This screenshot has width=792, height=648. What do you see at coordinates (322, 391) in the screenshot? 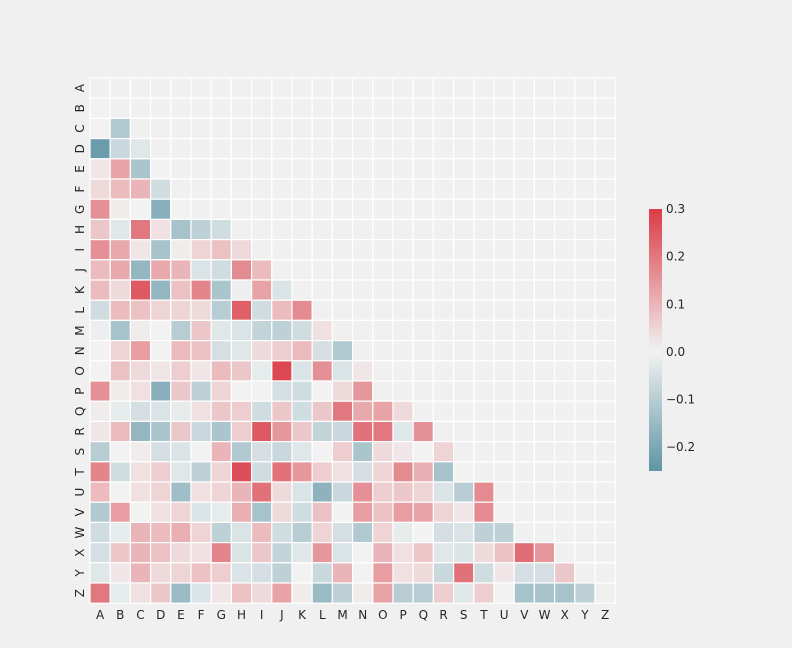
I see `heatmap-cell-P-L` at bounding box center [322, 391].